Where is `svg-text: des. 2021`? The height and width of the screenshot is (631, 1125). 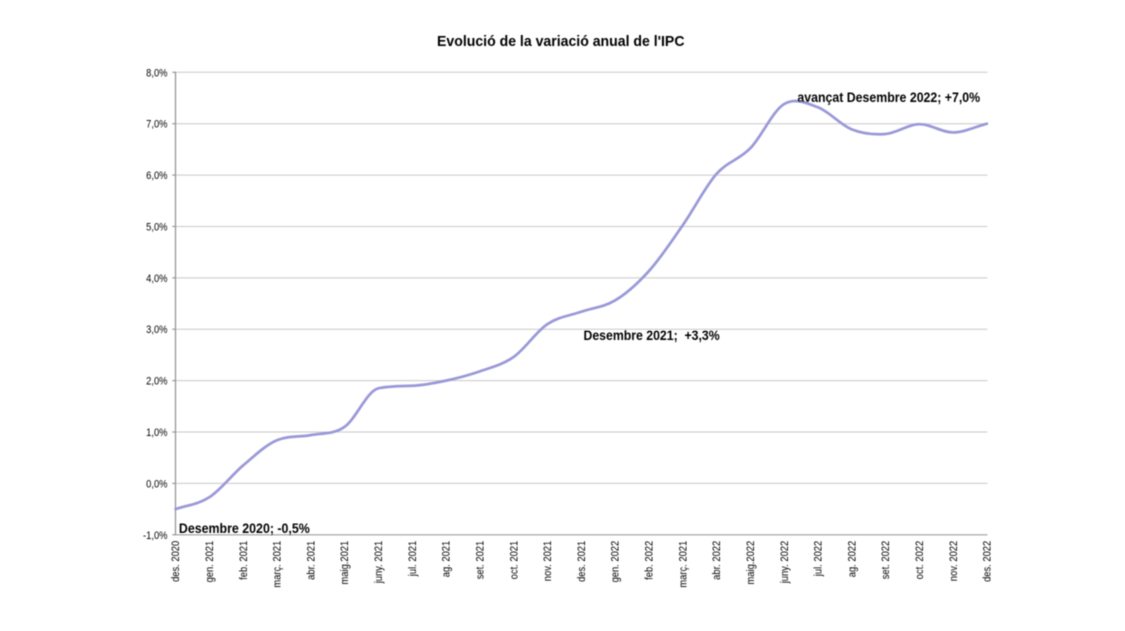
svg-text: des. 2021 is located at coordinates (582, 560).